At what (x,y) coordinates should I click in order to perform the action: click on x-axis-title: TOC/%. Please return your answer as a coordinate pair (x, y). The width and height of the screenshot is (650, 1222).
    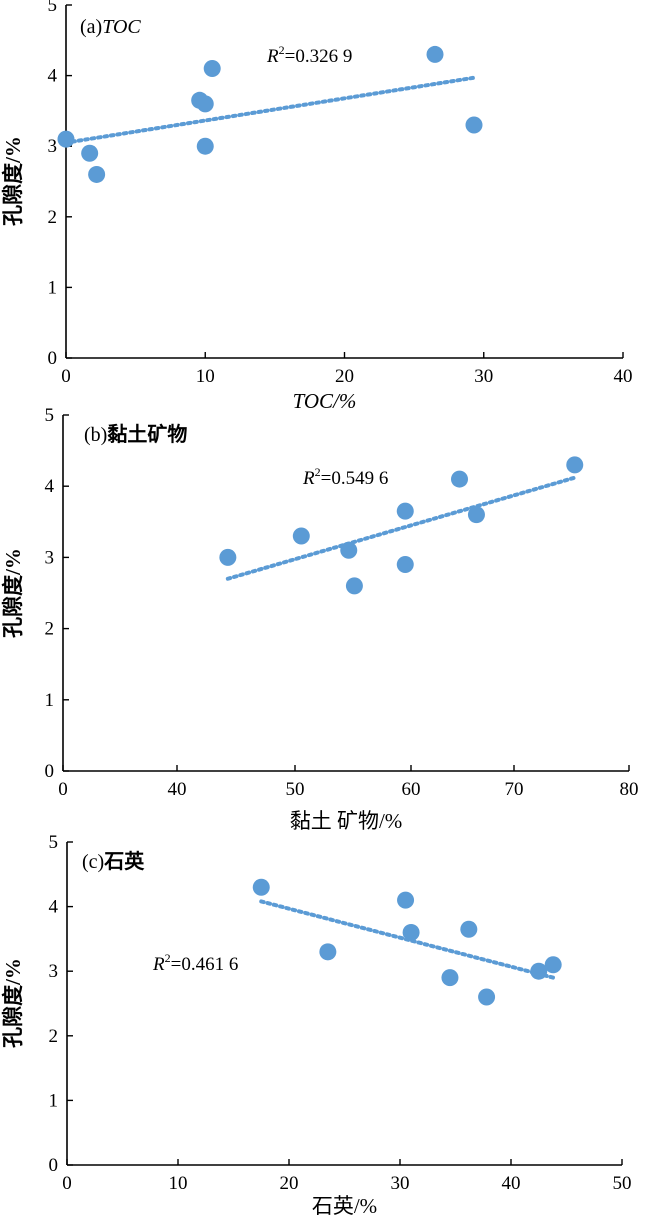
    Looking at the image, I should click on (325, 401).